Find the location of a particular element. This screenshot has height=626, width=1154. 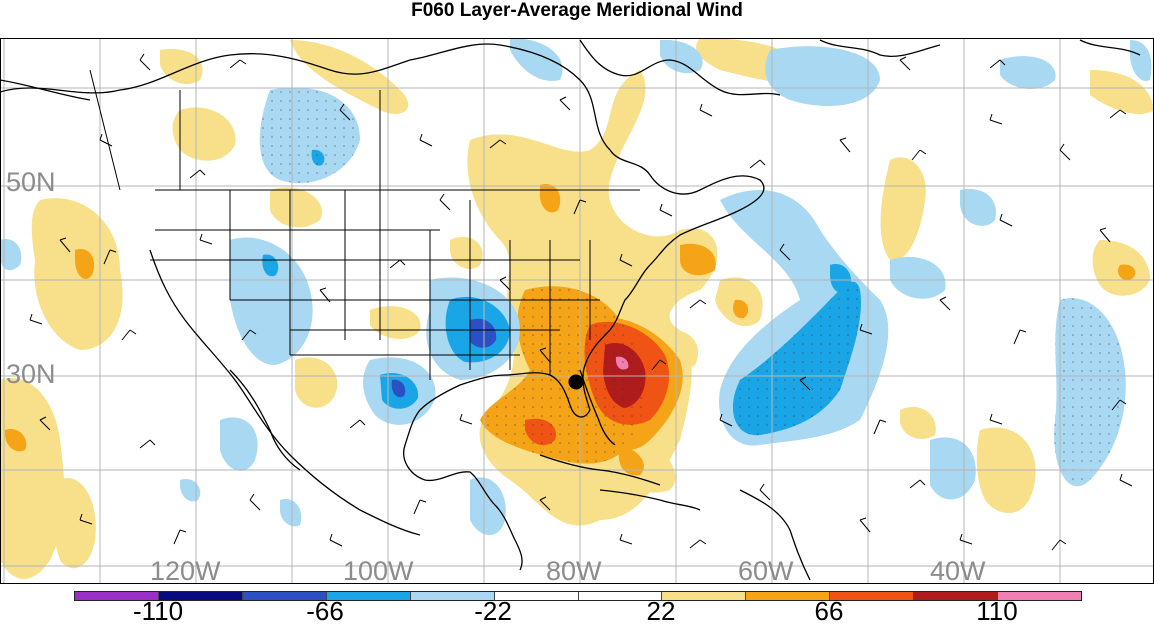

latitude-label-50n: 50N is located at coordinates (31, 182).